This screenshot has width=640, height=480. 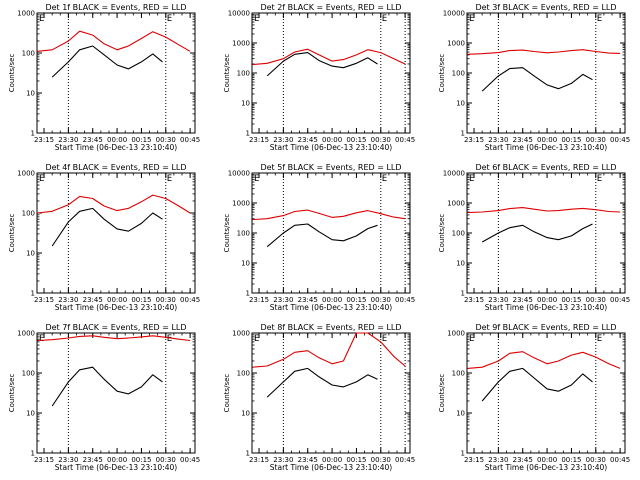 What do you see at coordinates (330, 7) in the screenshot?
I see `chart-title: Det 2f BLACK = Events, RED = LLD` at bounding box center [330, 7].